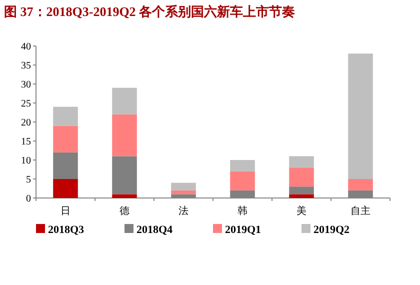 The width and height of the screenshot is (420, 285). What do you see at coordinates (243, 230) in the screenshot?
I see `legend-label: 2019Q1` at bounding box center [243, 230].